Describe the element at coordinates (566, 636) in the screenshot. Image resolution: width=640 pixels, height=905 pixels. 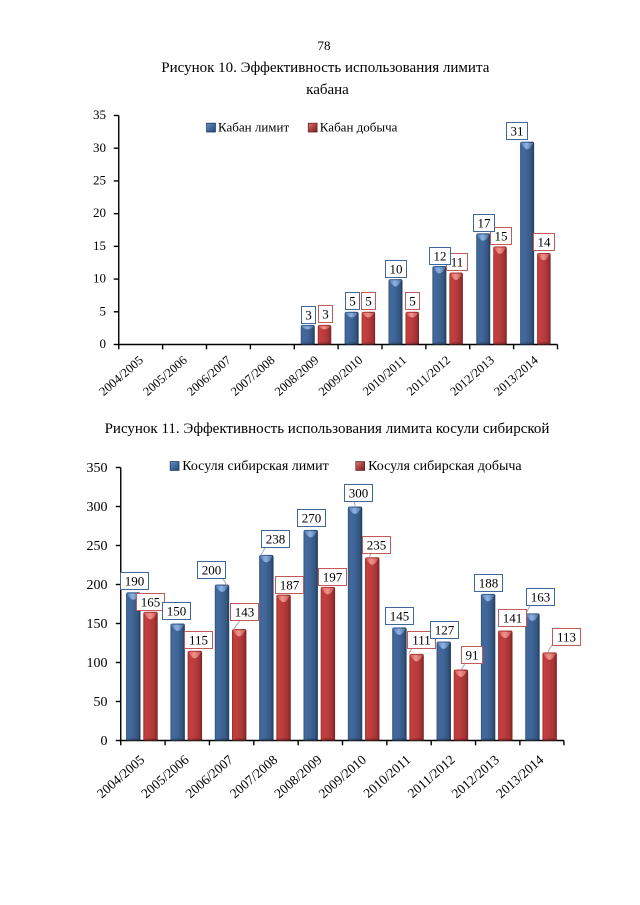
I see `svg-text: 113` at that location.